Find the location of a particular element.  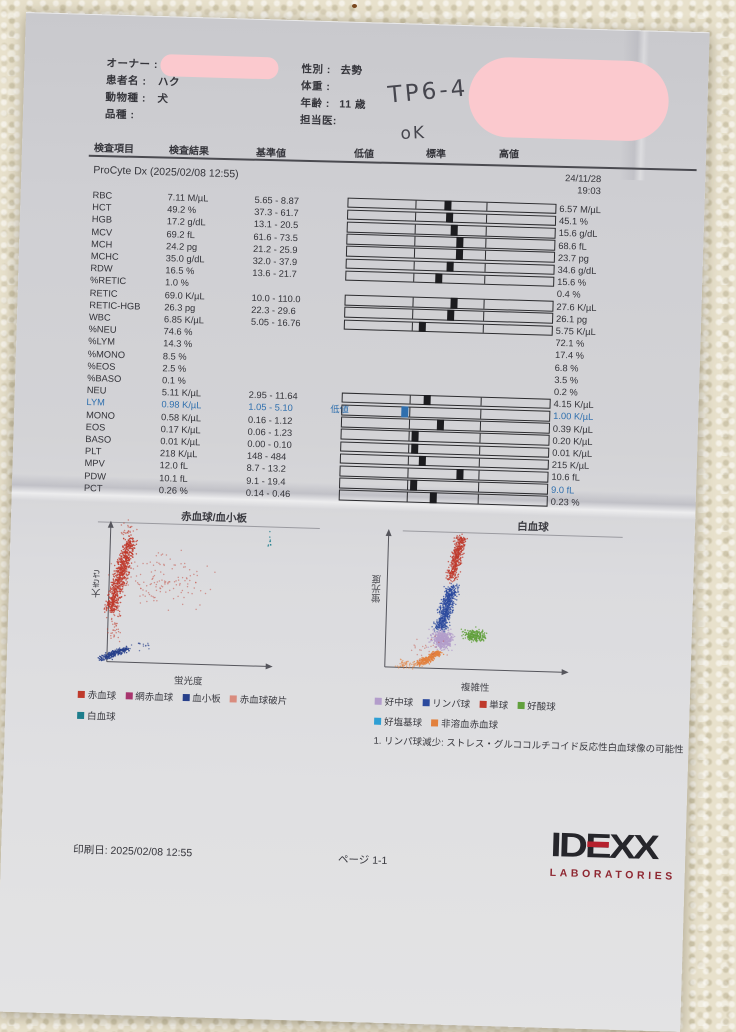

legend-item: 血小板 is located at coordinates (201, 697).